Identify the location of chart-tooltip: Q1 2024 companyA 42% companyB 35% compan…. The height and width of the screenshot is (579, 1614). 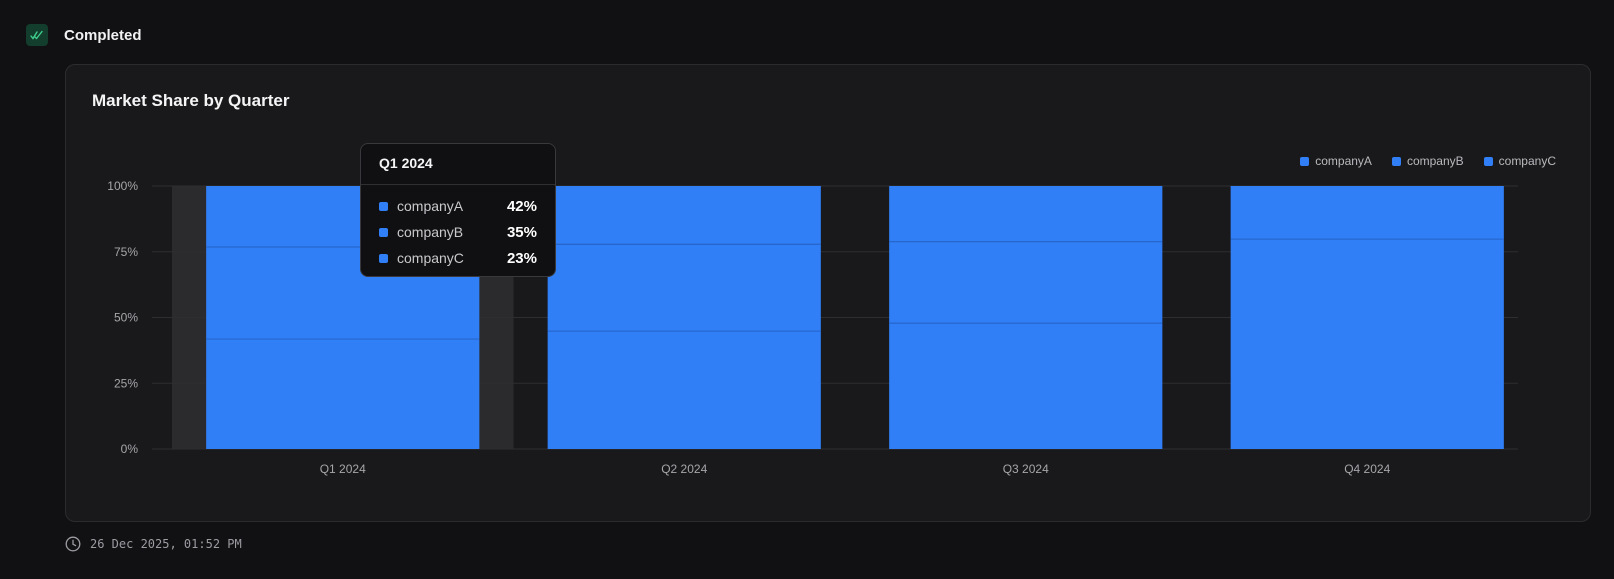
(458, 210).